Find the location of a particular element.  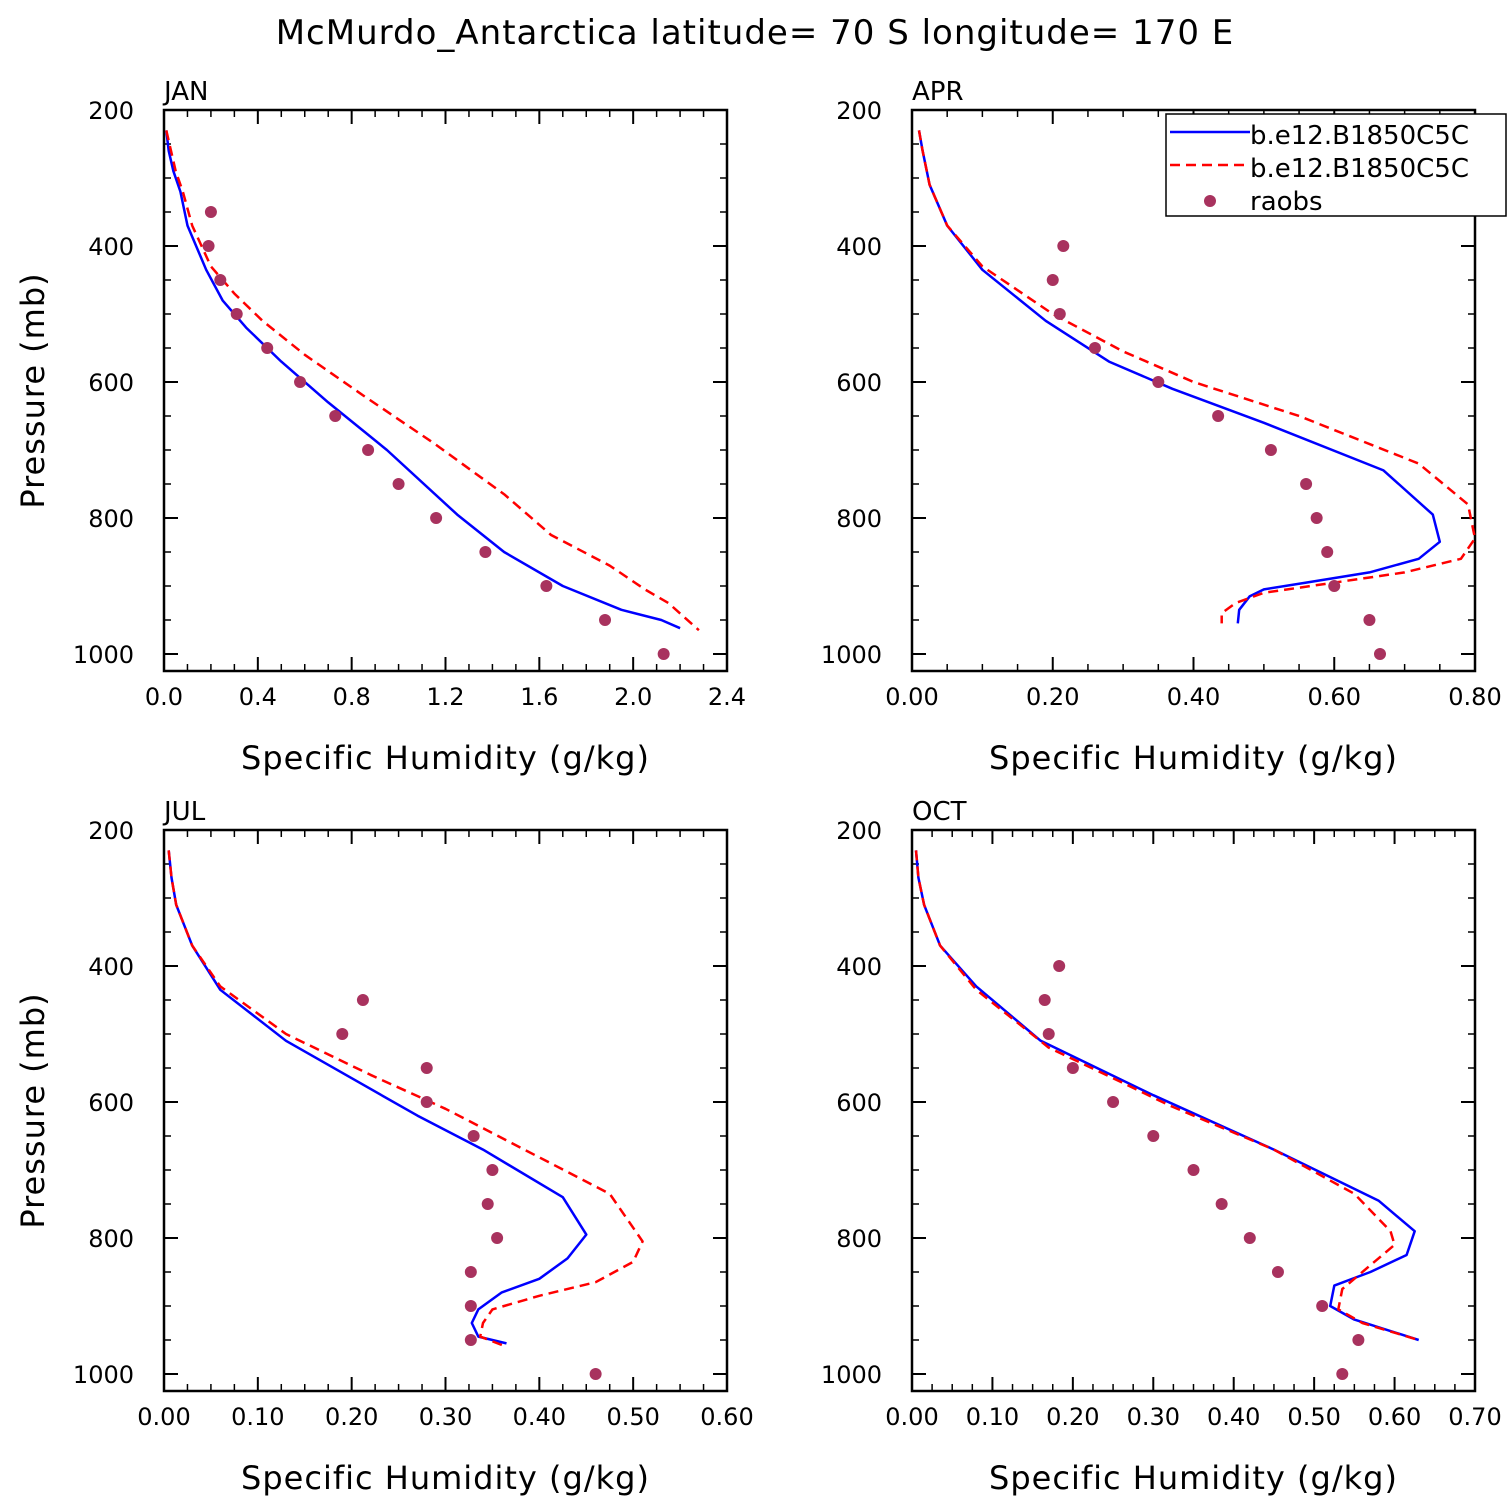

x-tick-label: 1.2 is located at coordinates (445, 697).